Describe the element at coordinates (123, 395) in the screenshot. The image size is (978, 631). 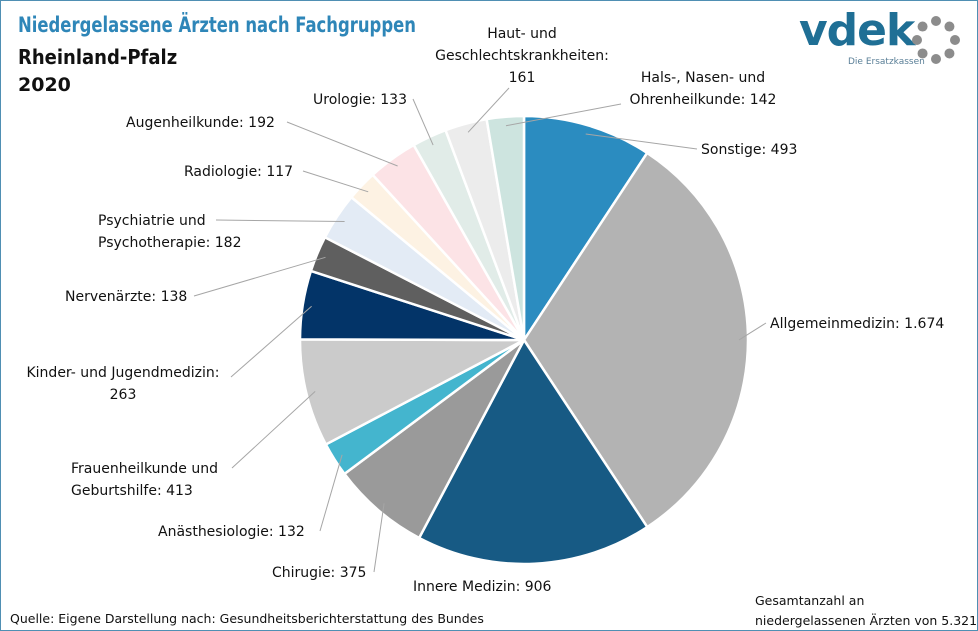
I see `slice-label-7-line-2: 263` at that location.